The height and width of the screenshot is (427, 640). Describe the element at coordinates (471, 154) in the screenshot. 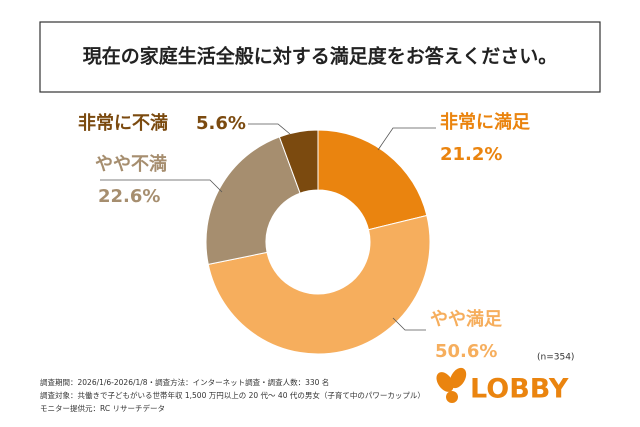

I see `value-label: 21.2%` at that location.